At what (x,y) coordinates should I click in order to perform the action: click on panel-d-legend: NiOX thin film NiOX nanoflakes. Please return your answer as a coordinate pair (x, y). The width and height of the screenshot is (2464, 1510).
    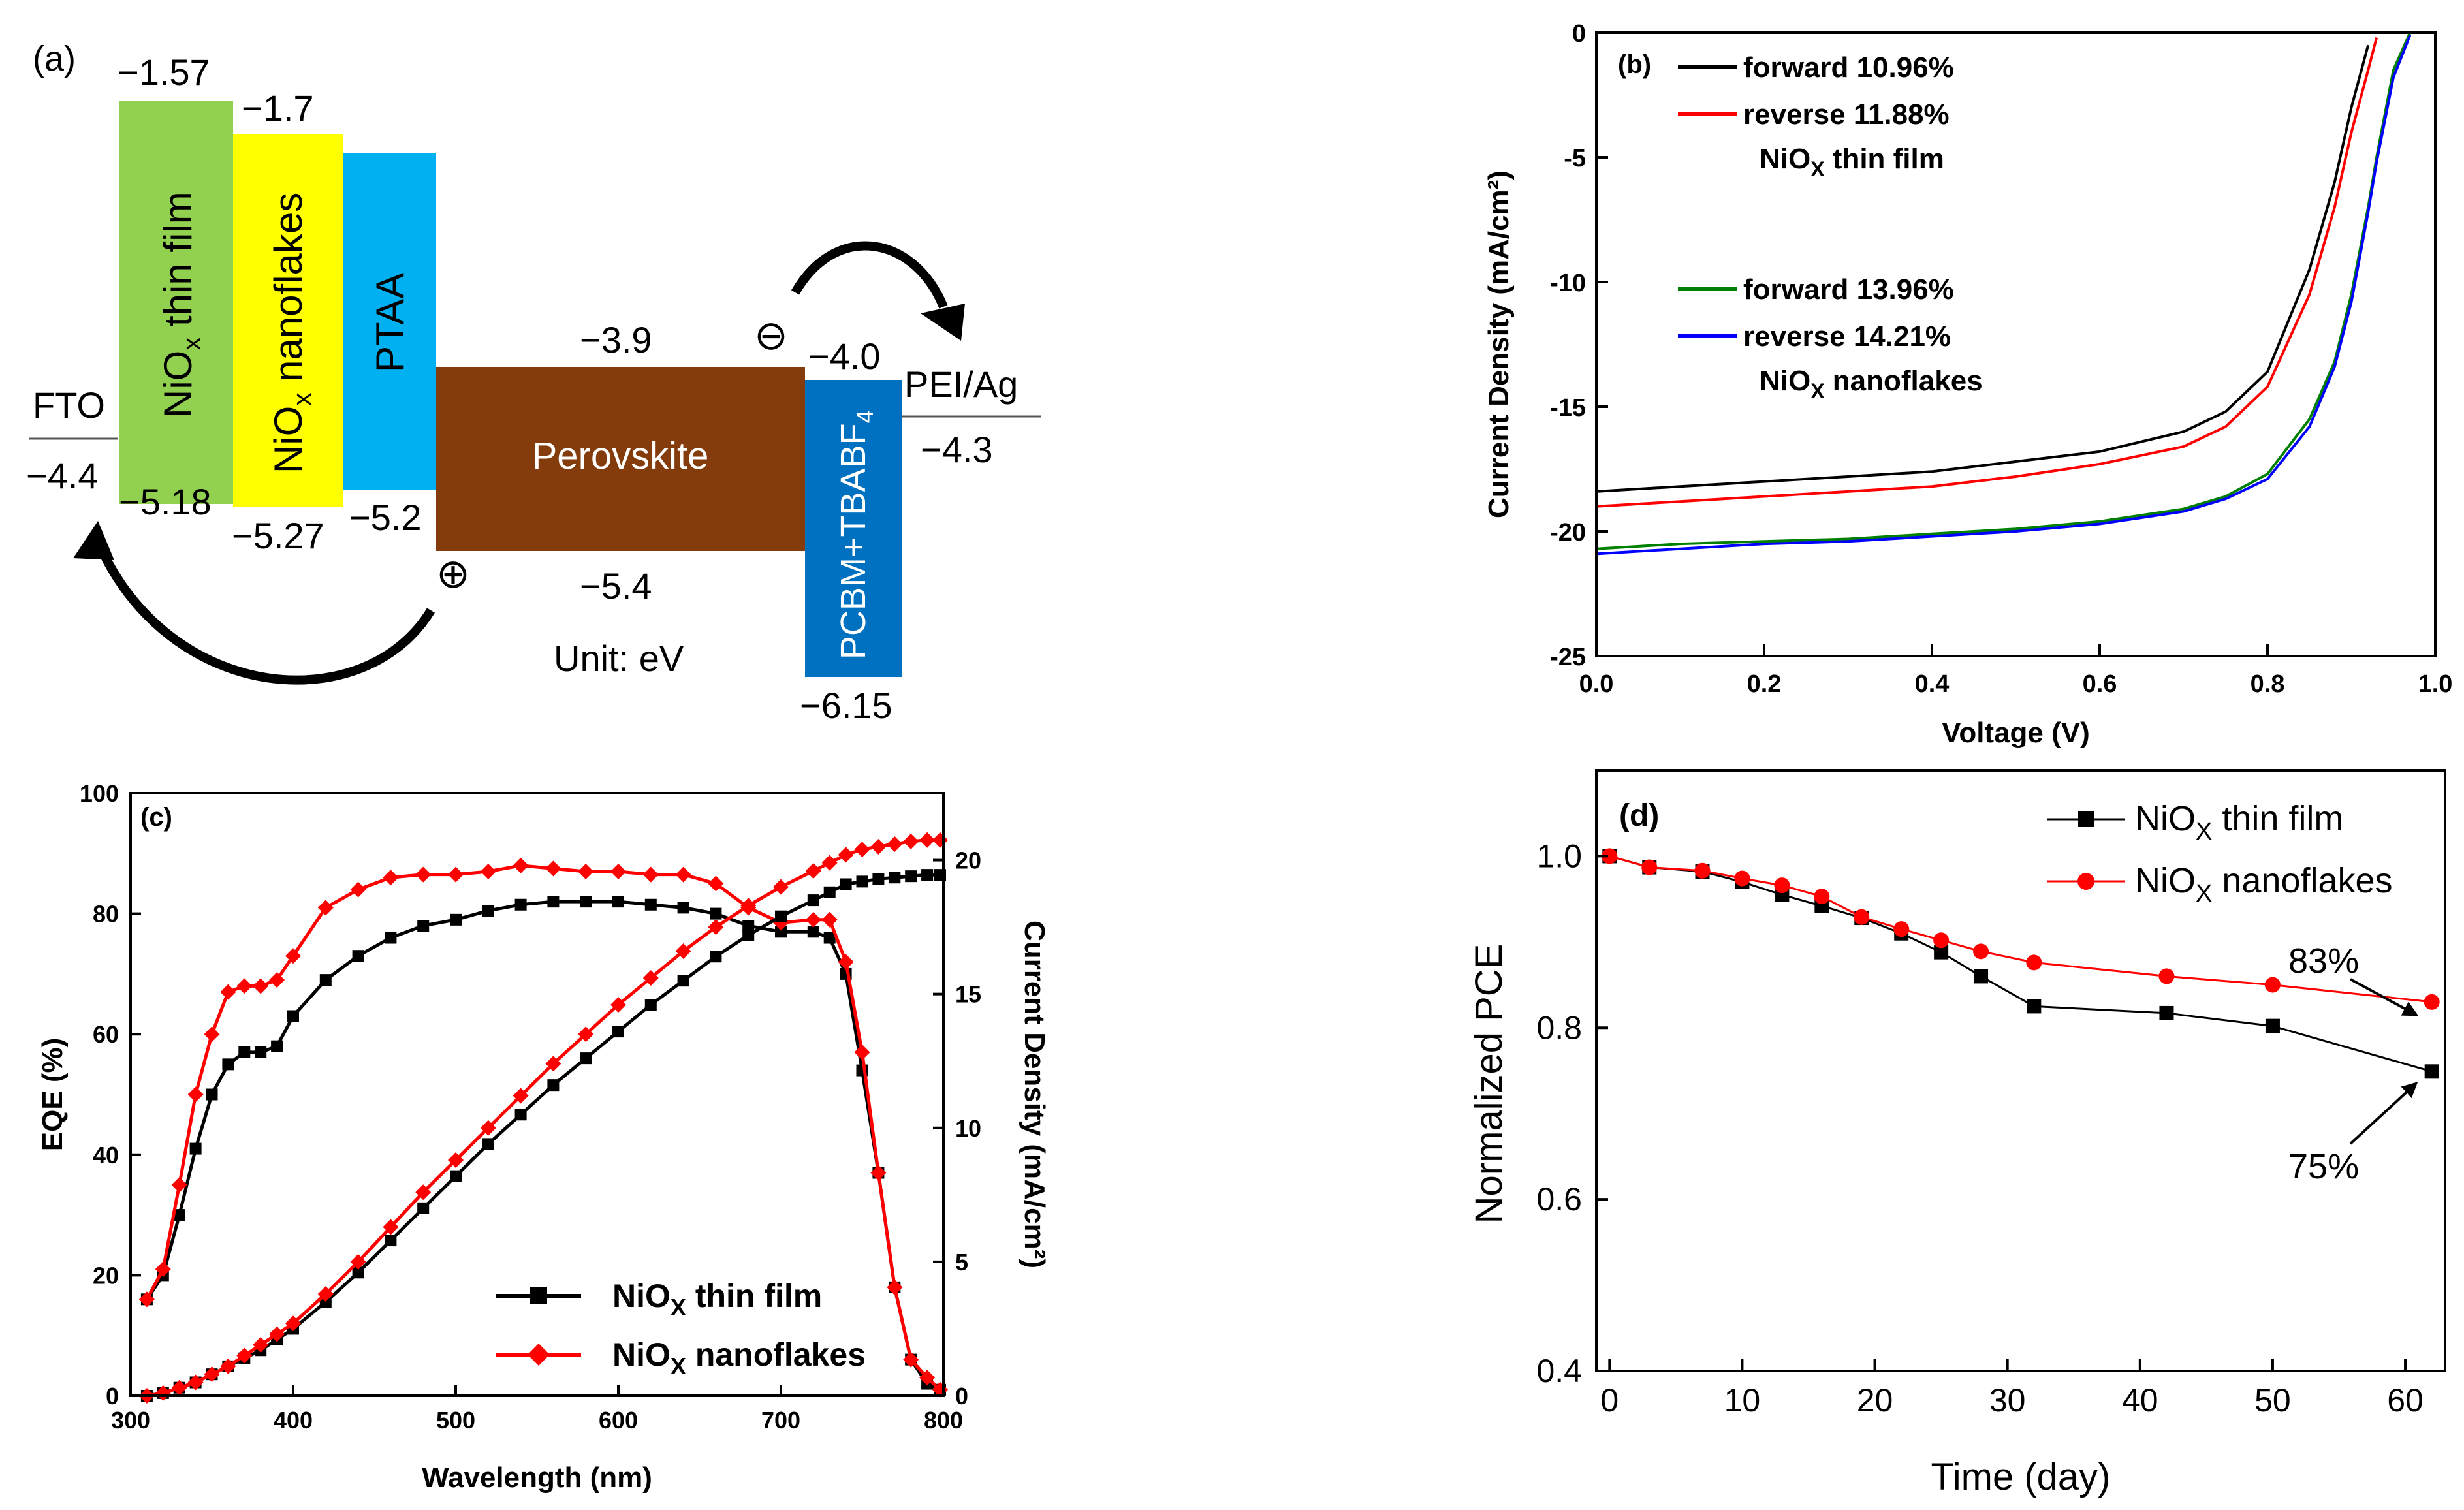
    Looking at the image, I should click on (2220, 853).